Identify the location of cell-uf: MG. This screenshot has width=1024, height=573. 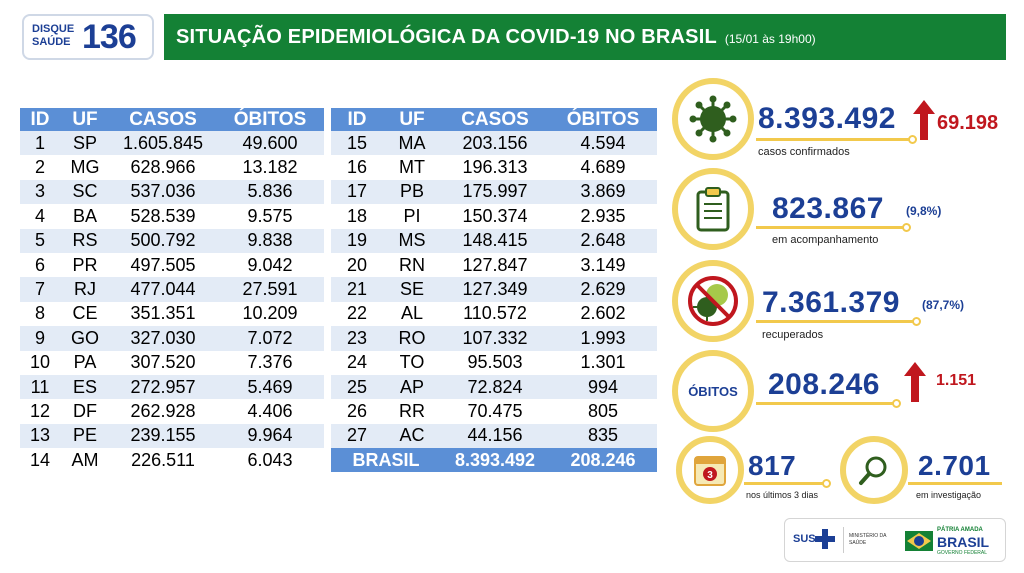
(85, 167).